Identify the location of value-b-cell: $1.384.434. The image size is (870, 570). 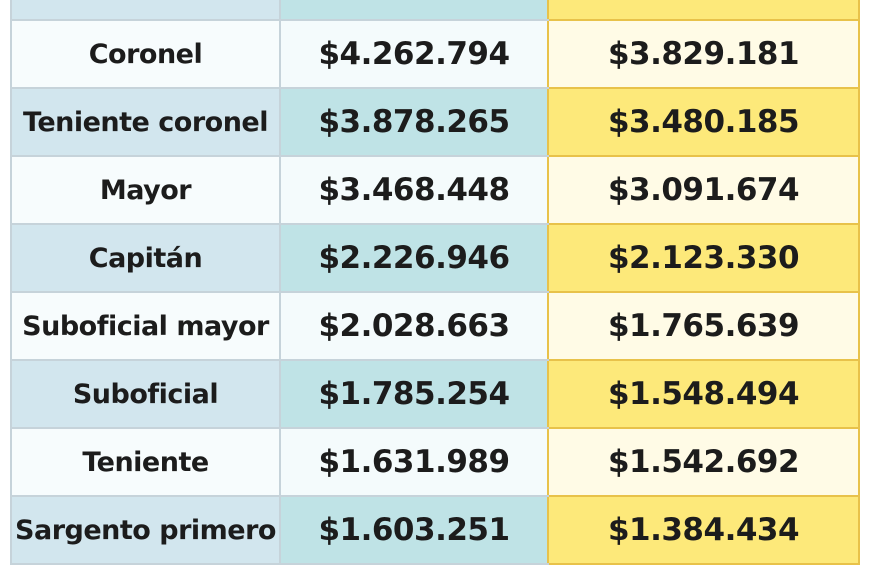
(704, 530).